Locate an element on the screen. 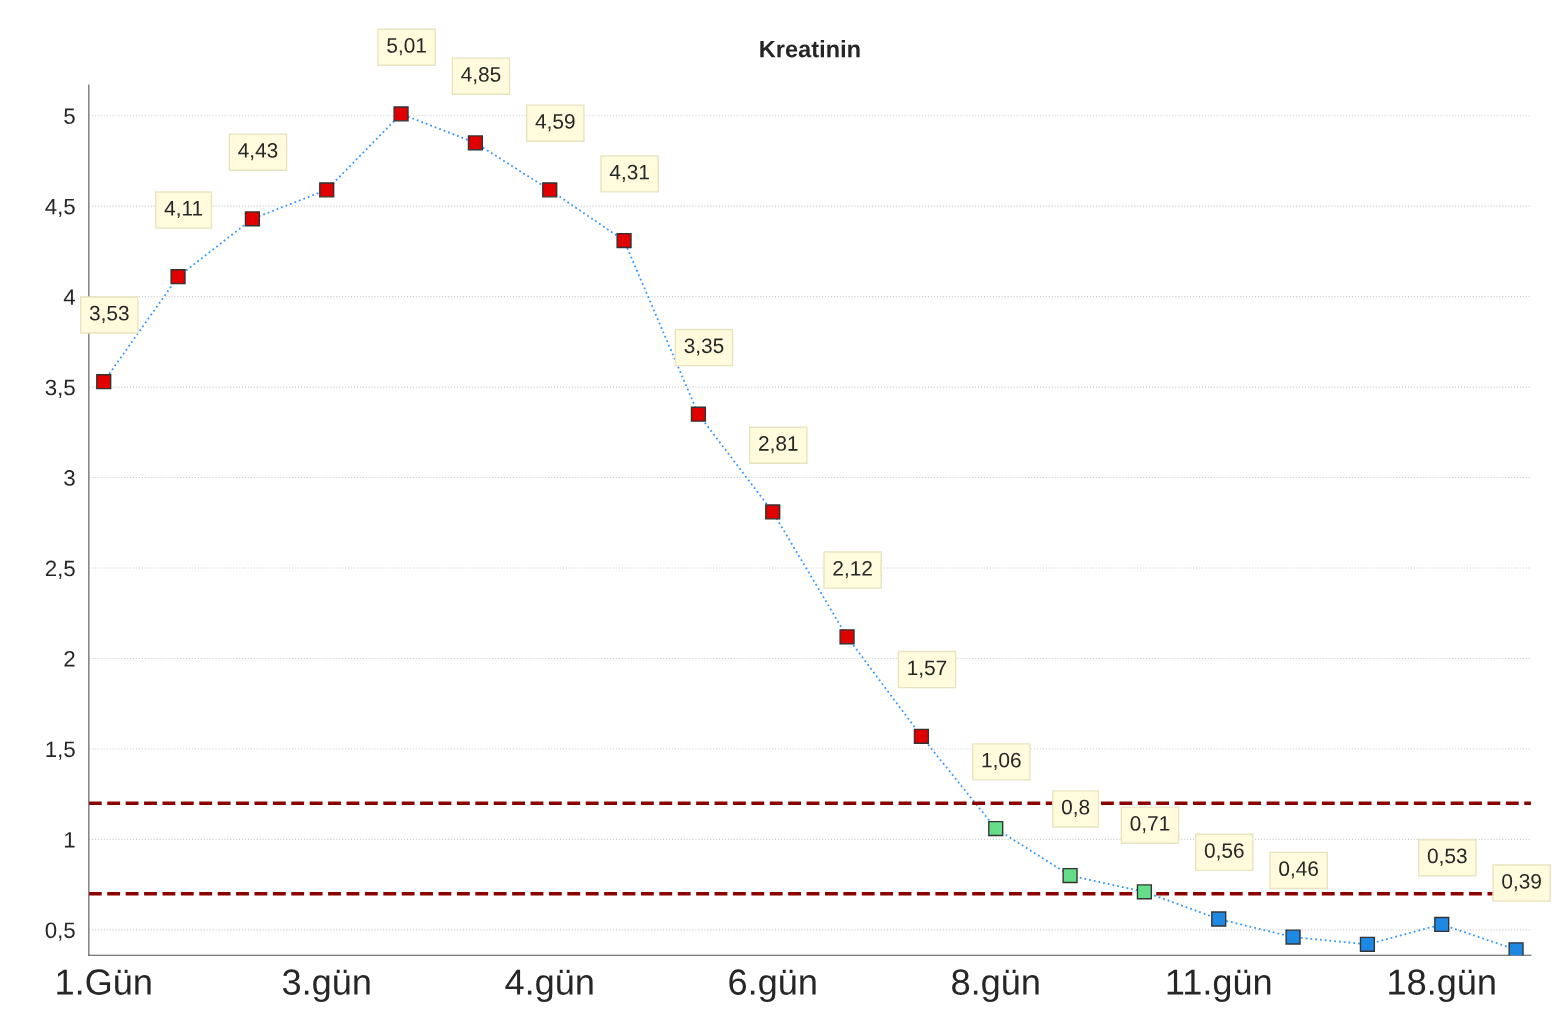 Image resolution: width=1559 pixels, height=1036 pixels. y-tick-label: 1,5 is located at coordinates (60, 750).